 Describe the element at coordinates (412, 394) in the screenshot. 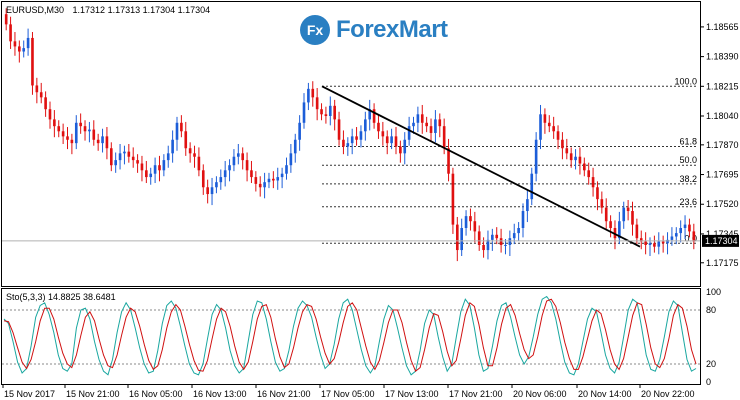

I see `time-tick-label: 17 Nov 13:00` at that location.